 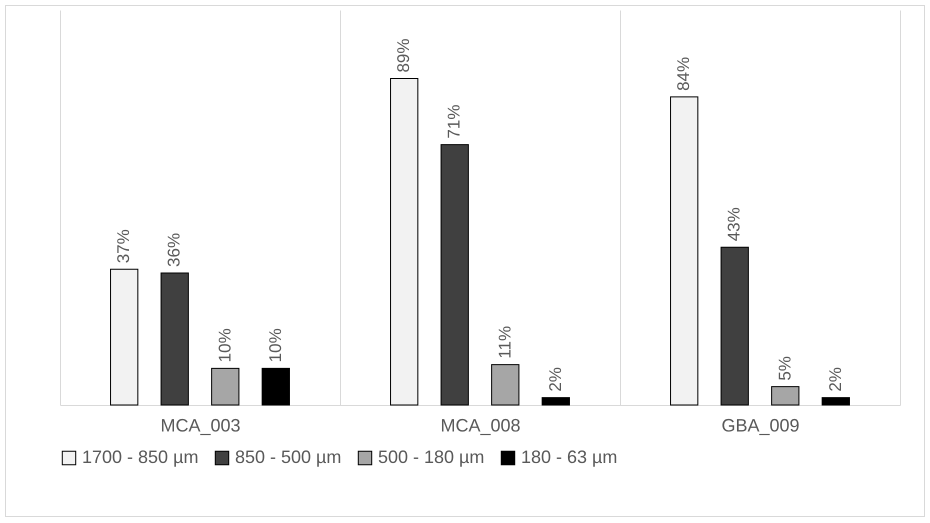 What do you see at coordinates (760, 426) in the screenshot?
I see `x-tick-label: GBA_009` at bounding box center [760, 426].